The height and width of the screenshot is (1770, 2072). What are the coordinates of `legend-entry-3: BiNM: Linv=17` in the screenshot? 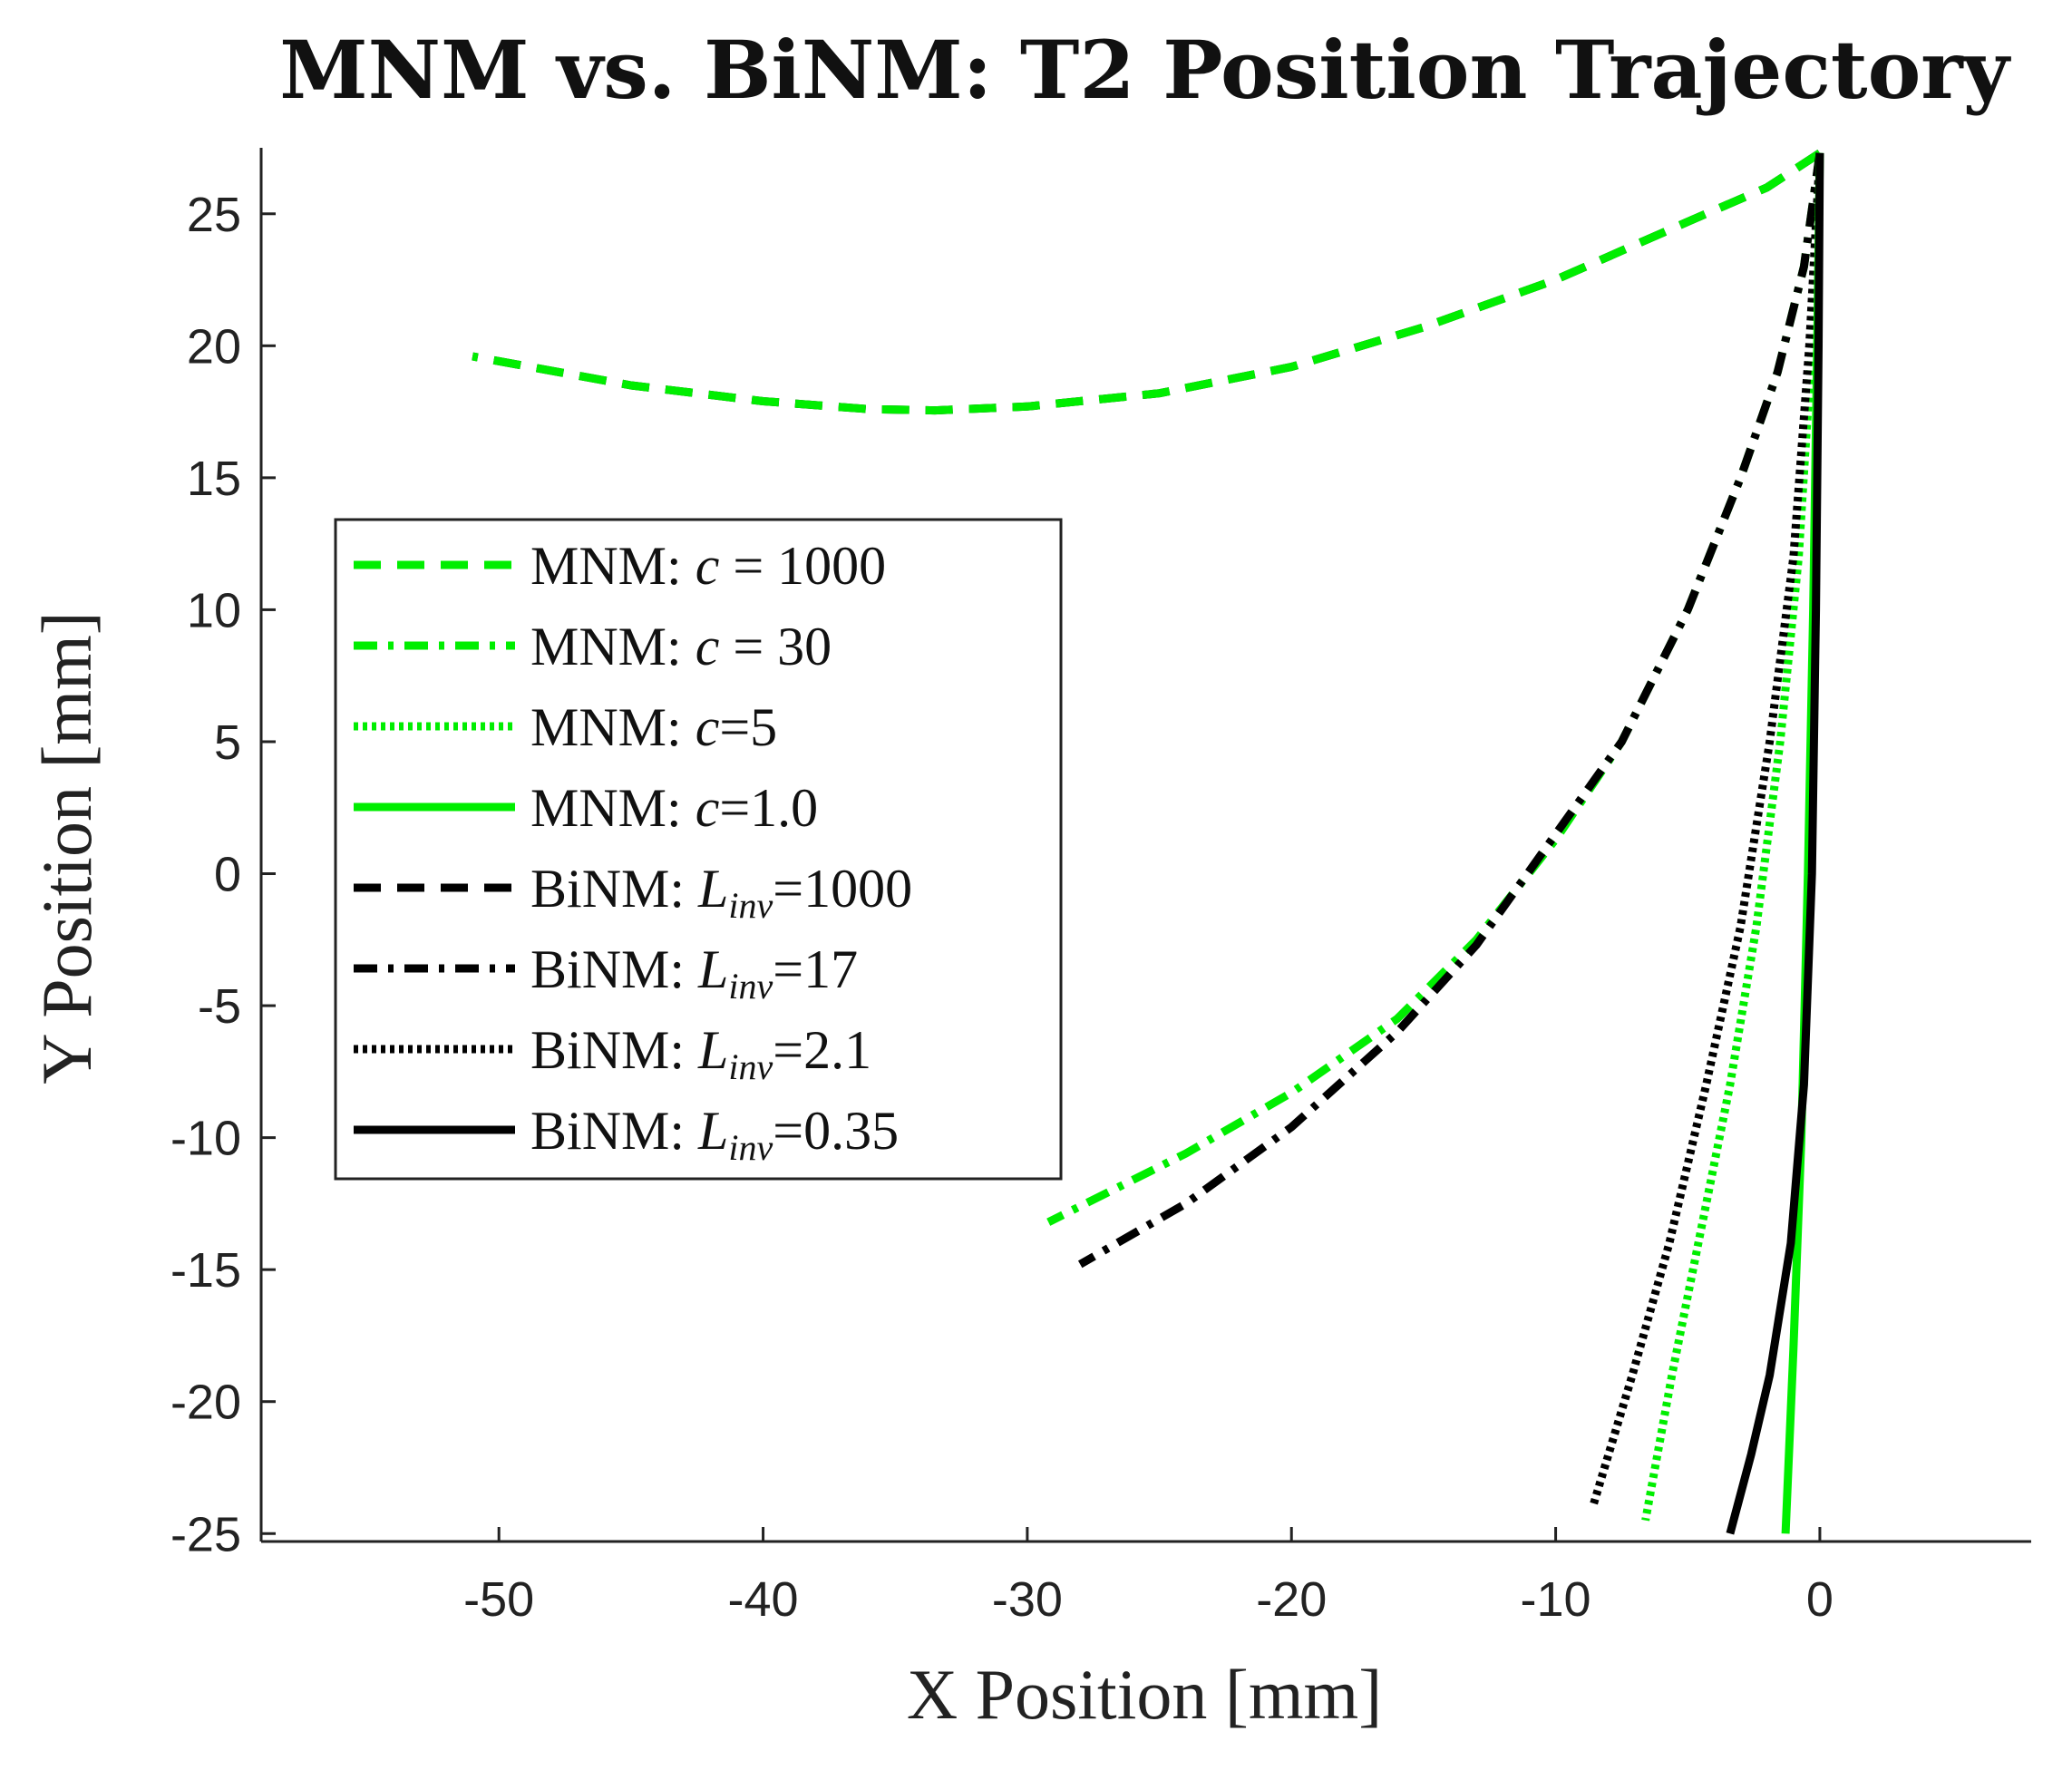 It's located at (694, 973).